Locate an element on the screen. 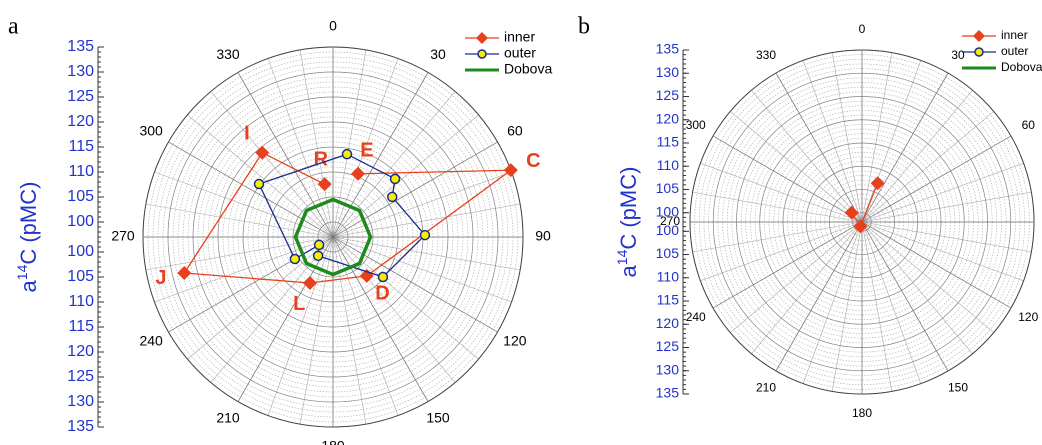 This screenshot has height=445, width=1042. legend-label: inner is located at coordinates (519, 37).